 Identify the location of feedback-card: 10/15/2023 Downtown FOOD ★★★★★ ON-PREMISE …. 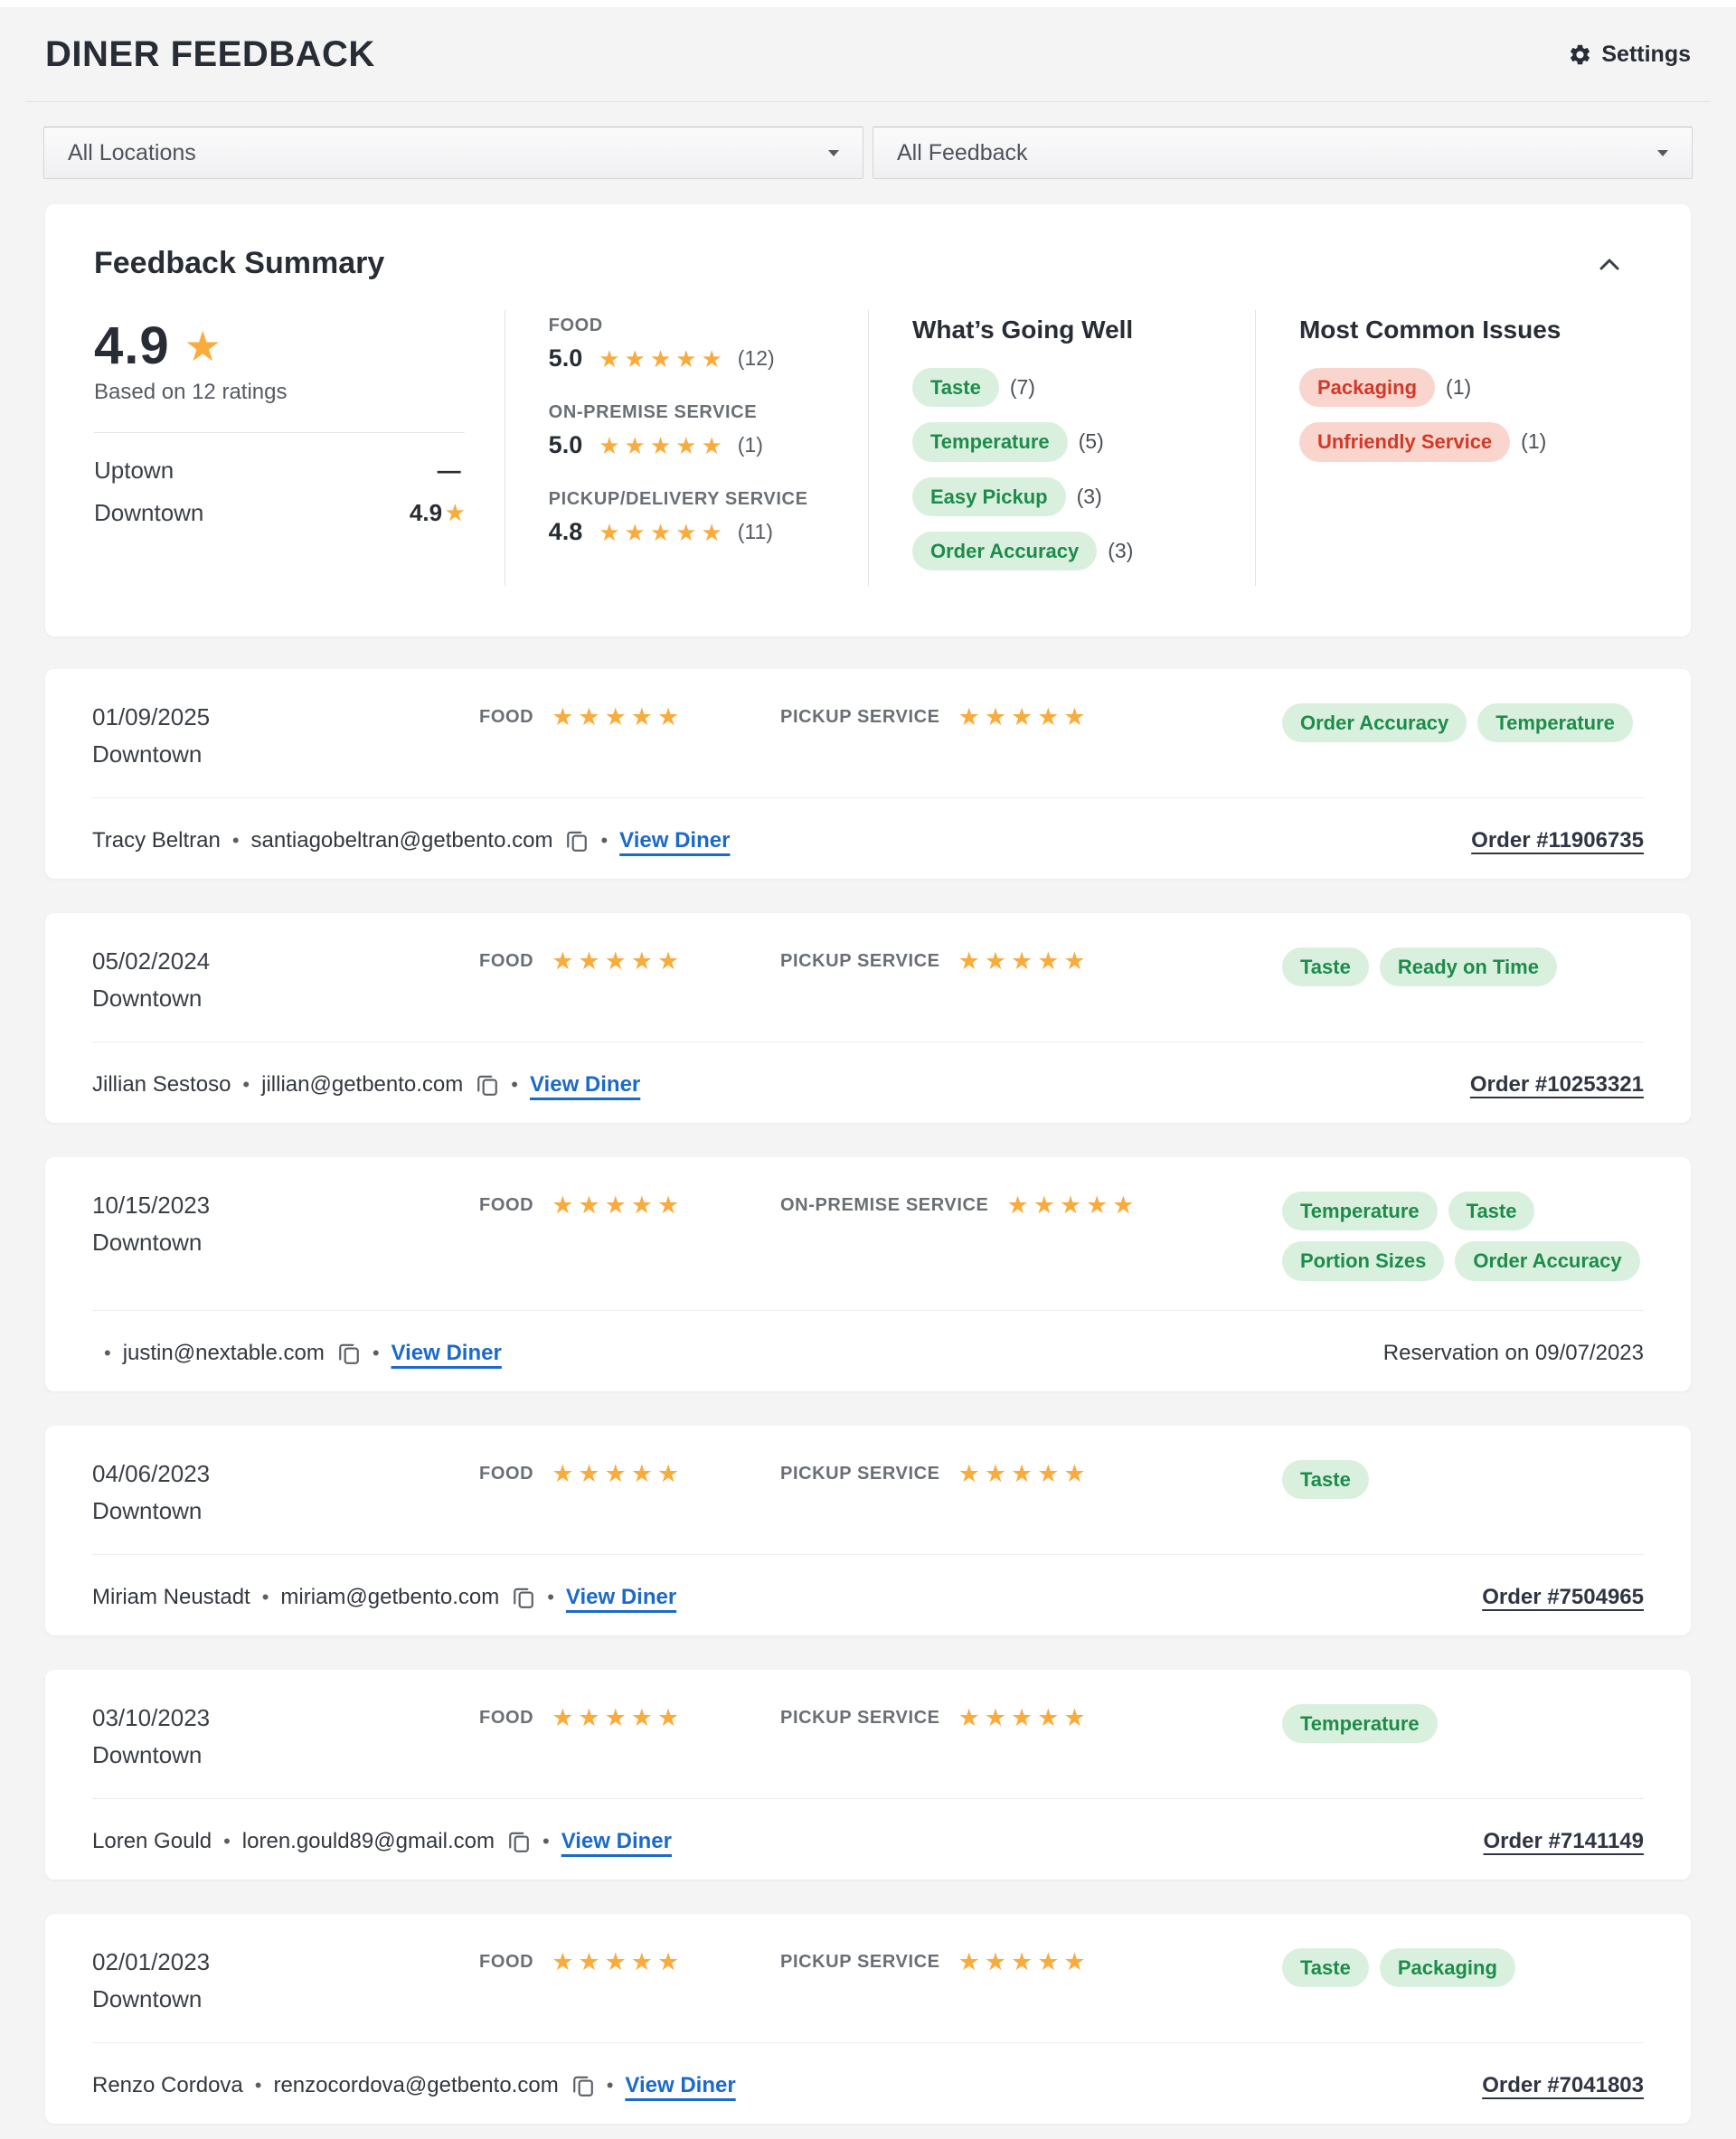
(868, 1274).